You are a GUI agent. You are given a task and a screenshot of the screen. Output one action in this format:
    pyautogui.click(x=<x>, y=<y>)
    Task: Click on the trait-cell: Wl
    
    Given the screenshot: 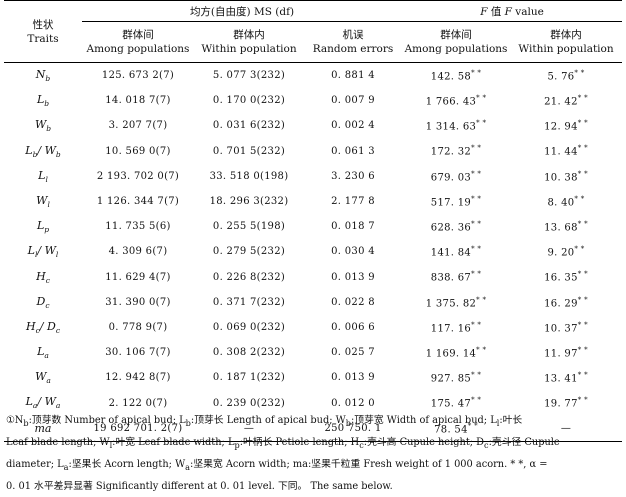 What is the action you would take?
    pyautogui.click(x=43, y=201)
    